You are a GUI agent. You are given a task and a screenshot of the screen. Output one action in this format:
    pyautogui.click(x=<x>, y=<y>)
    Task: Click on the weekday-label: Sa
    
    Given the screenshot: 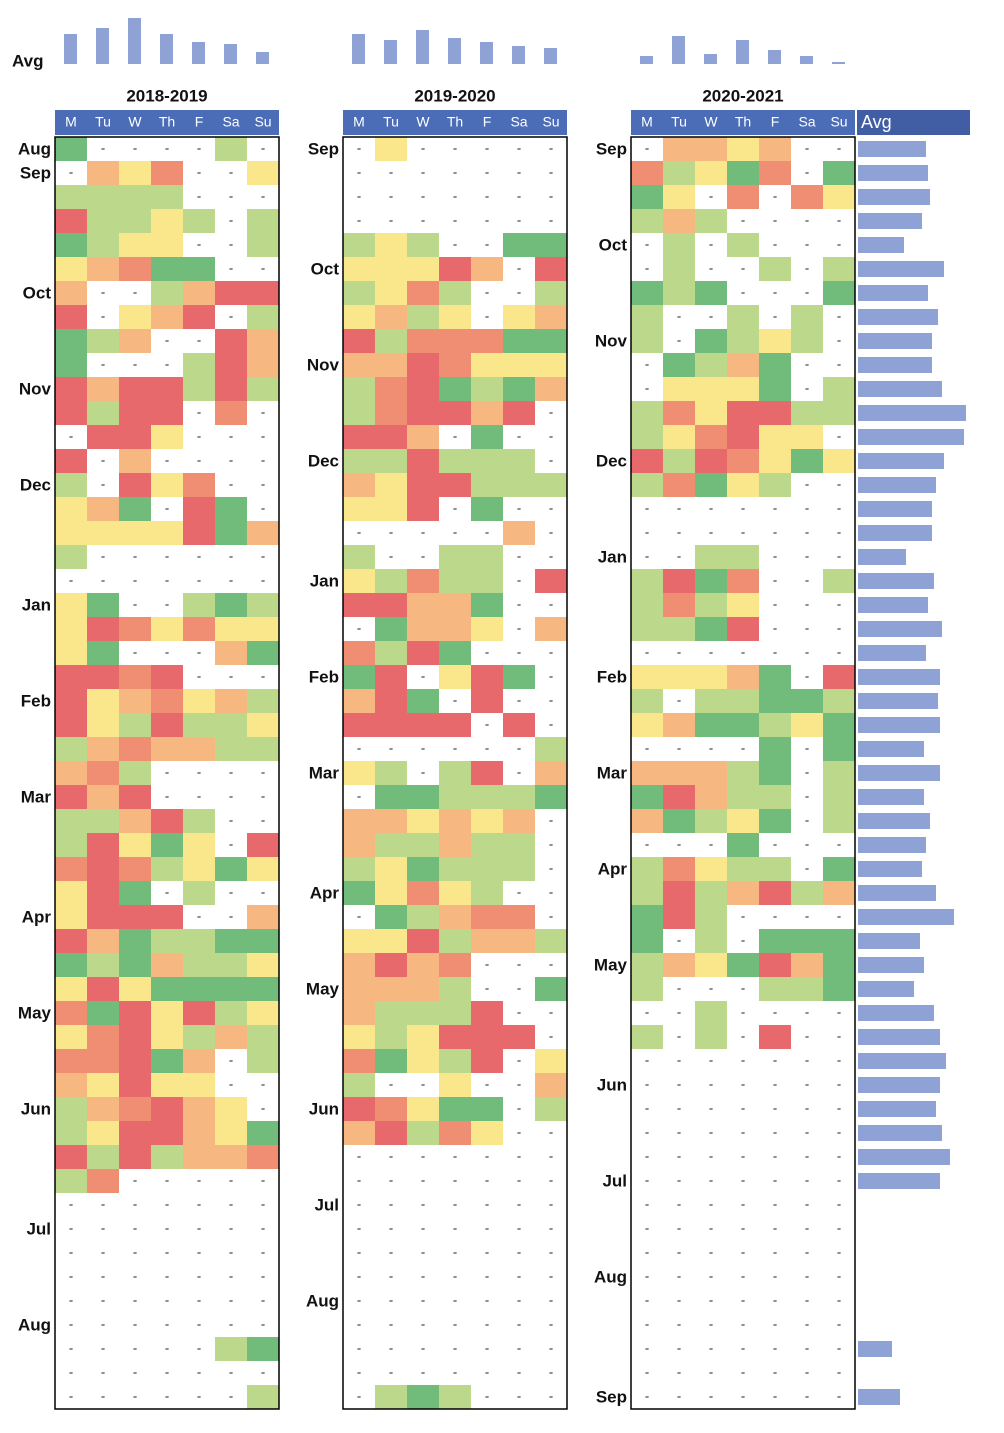 What is the action you would take?
    pyautogui.click(x=230, y=122)
    